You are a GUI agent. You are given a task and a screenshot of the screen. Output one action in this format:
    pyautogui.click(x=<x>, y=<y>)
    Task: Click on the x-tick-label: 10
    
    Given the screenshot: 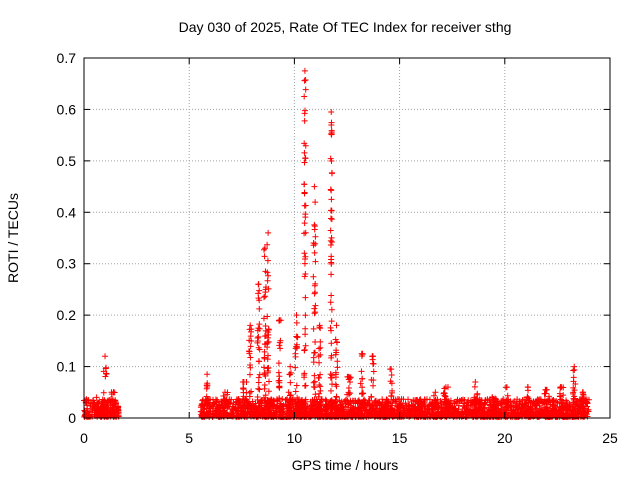 What is the action you would take?
    pyautogui.click(x=295, y=438)
    